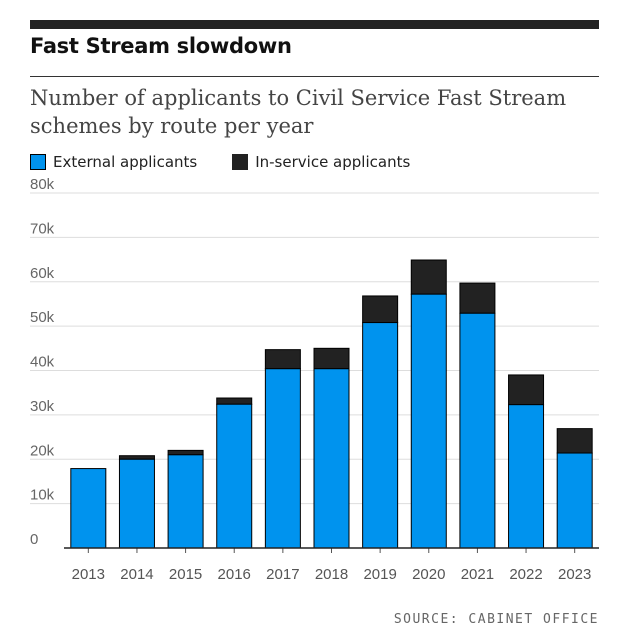 This screenshot has width=631, height=642. I want to click on x-tick-label: 2021, so click(477, 574).